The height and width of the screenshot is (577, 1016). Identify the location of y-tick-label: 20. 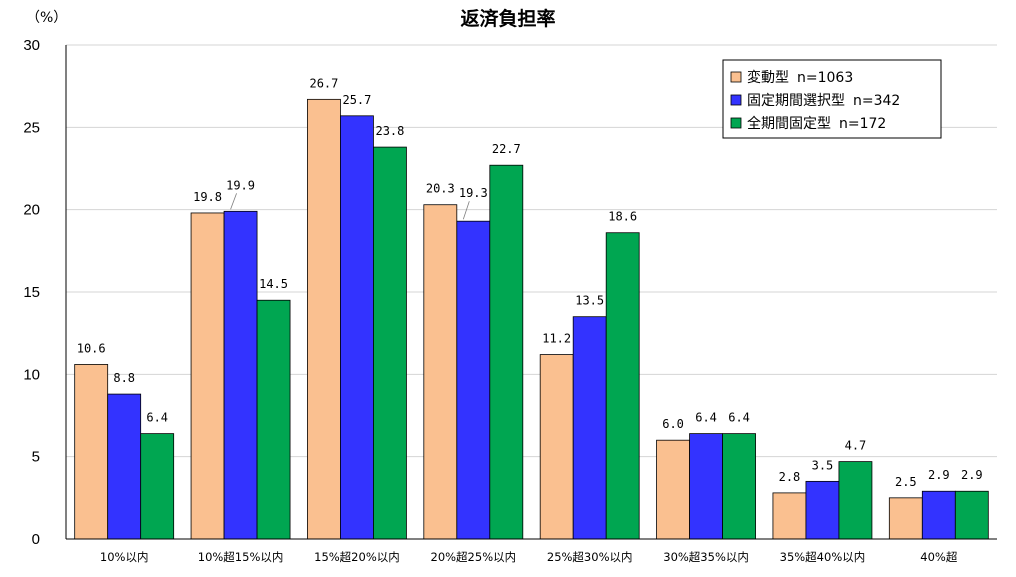
(31, 210).